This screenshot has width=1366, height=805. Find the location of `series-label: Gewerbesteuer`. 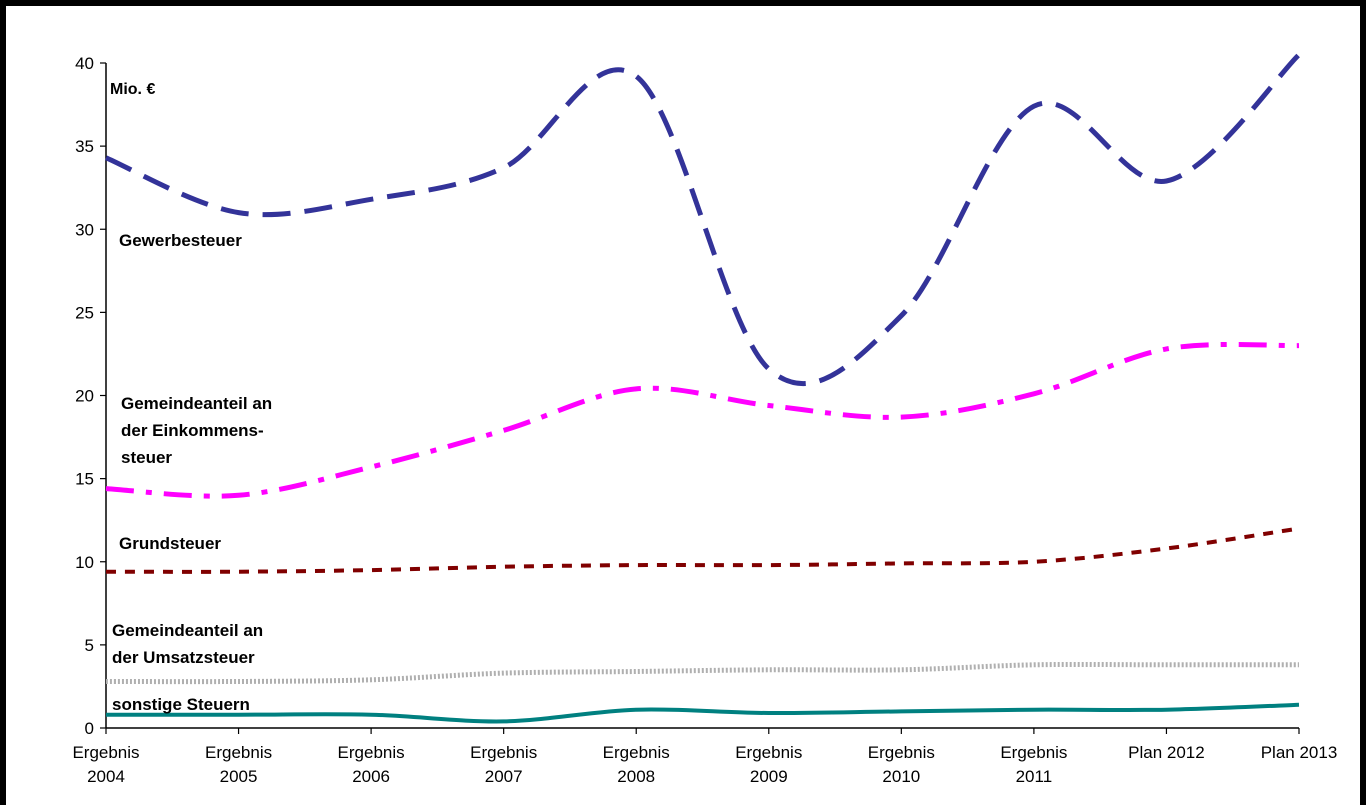

series-label: Gewerbesteuer is located at coordinates (180, 240).